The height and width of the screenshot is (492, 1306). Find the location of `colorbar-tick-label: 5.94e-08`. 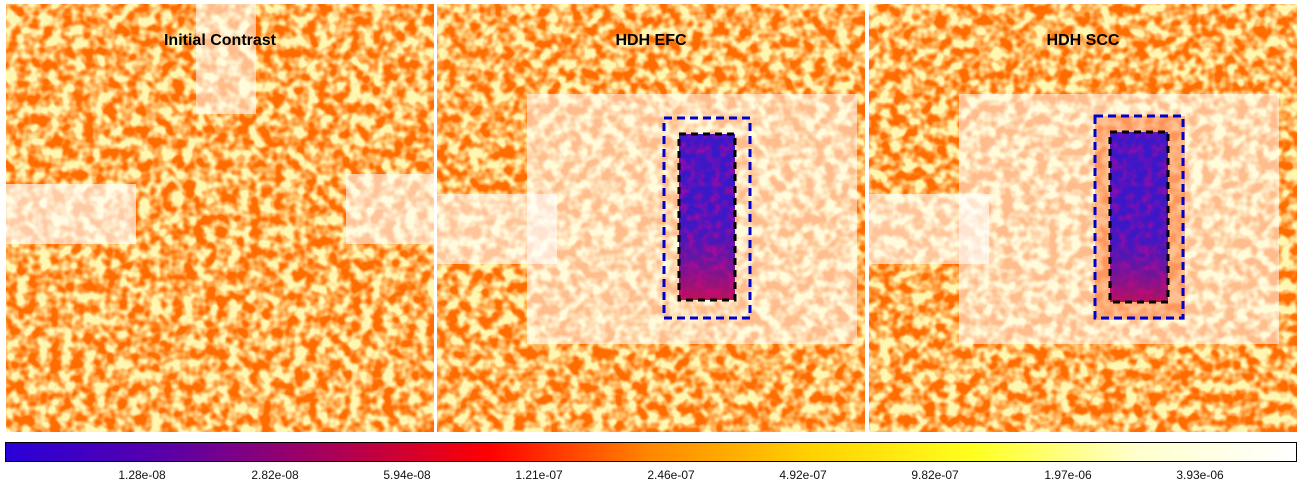

colorbar-tick-label: 5.94e-08 is located at coordinates (407, 475).